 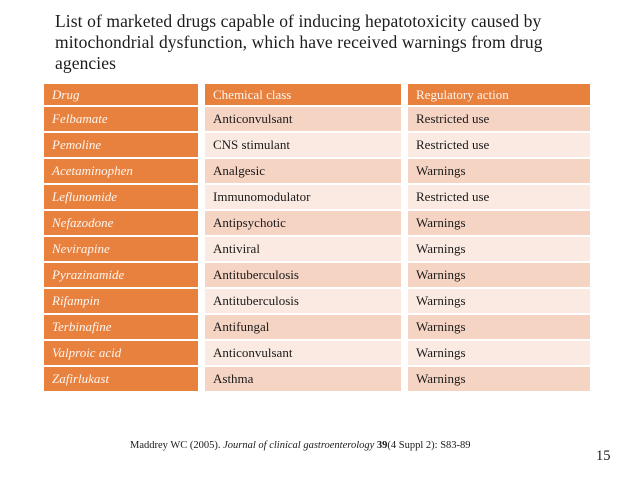 I want to click on drug-name-cell: Nefazodone, so click(x=121, y=223).